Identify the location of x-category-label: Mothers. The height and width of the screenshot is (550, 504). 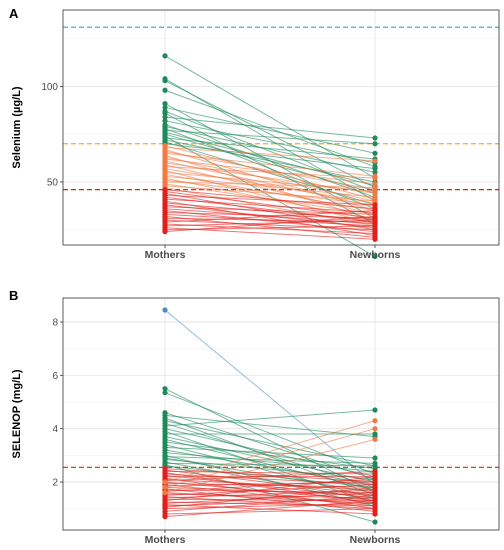
(165, 255).